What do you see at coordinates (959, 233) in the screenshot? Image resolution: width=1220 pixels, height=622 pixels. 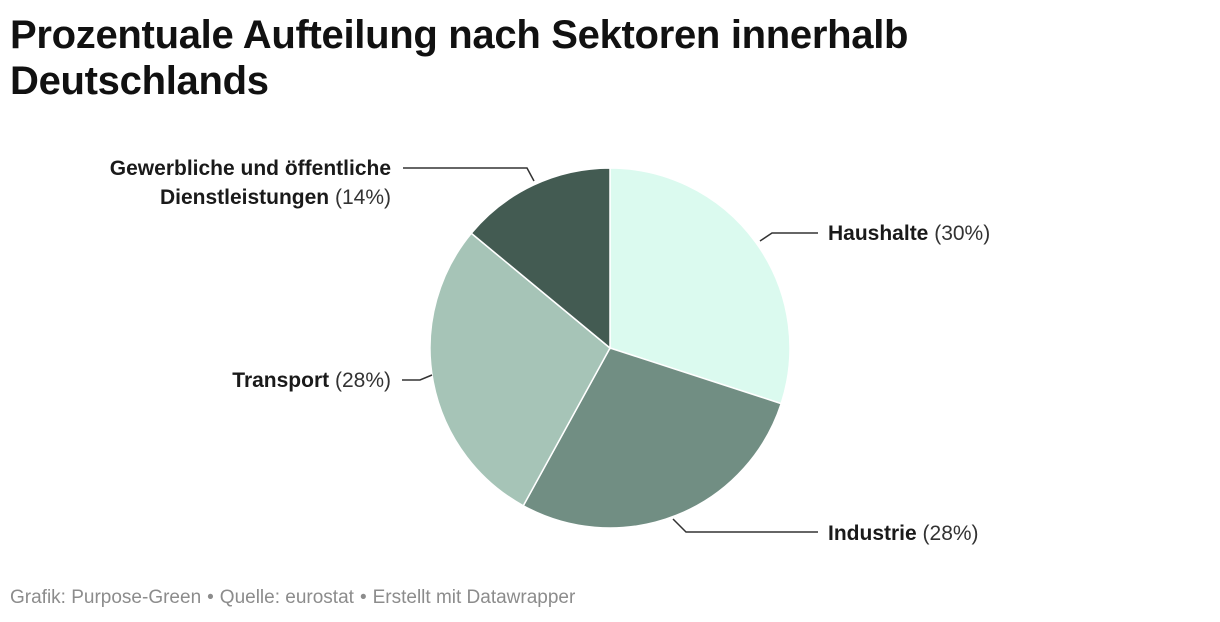 I see `slice-label-percent: (30%)` at bounding box center [959, 233].